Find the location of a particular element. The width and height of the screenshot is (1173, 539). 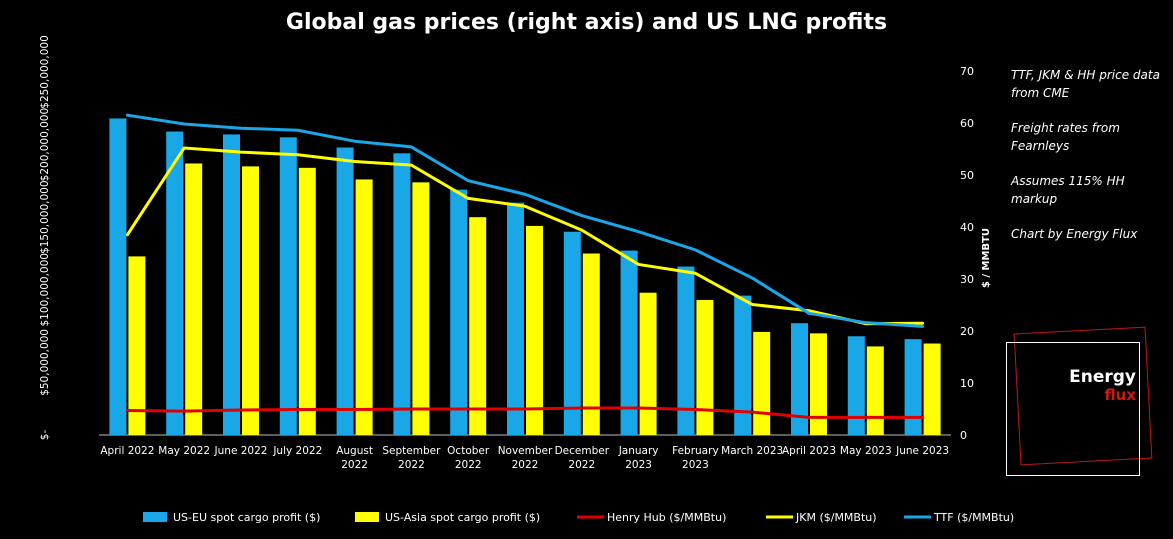

x-tick-label: May 2022 is located at coordinates (184, 451).